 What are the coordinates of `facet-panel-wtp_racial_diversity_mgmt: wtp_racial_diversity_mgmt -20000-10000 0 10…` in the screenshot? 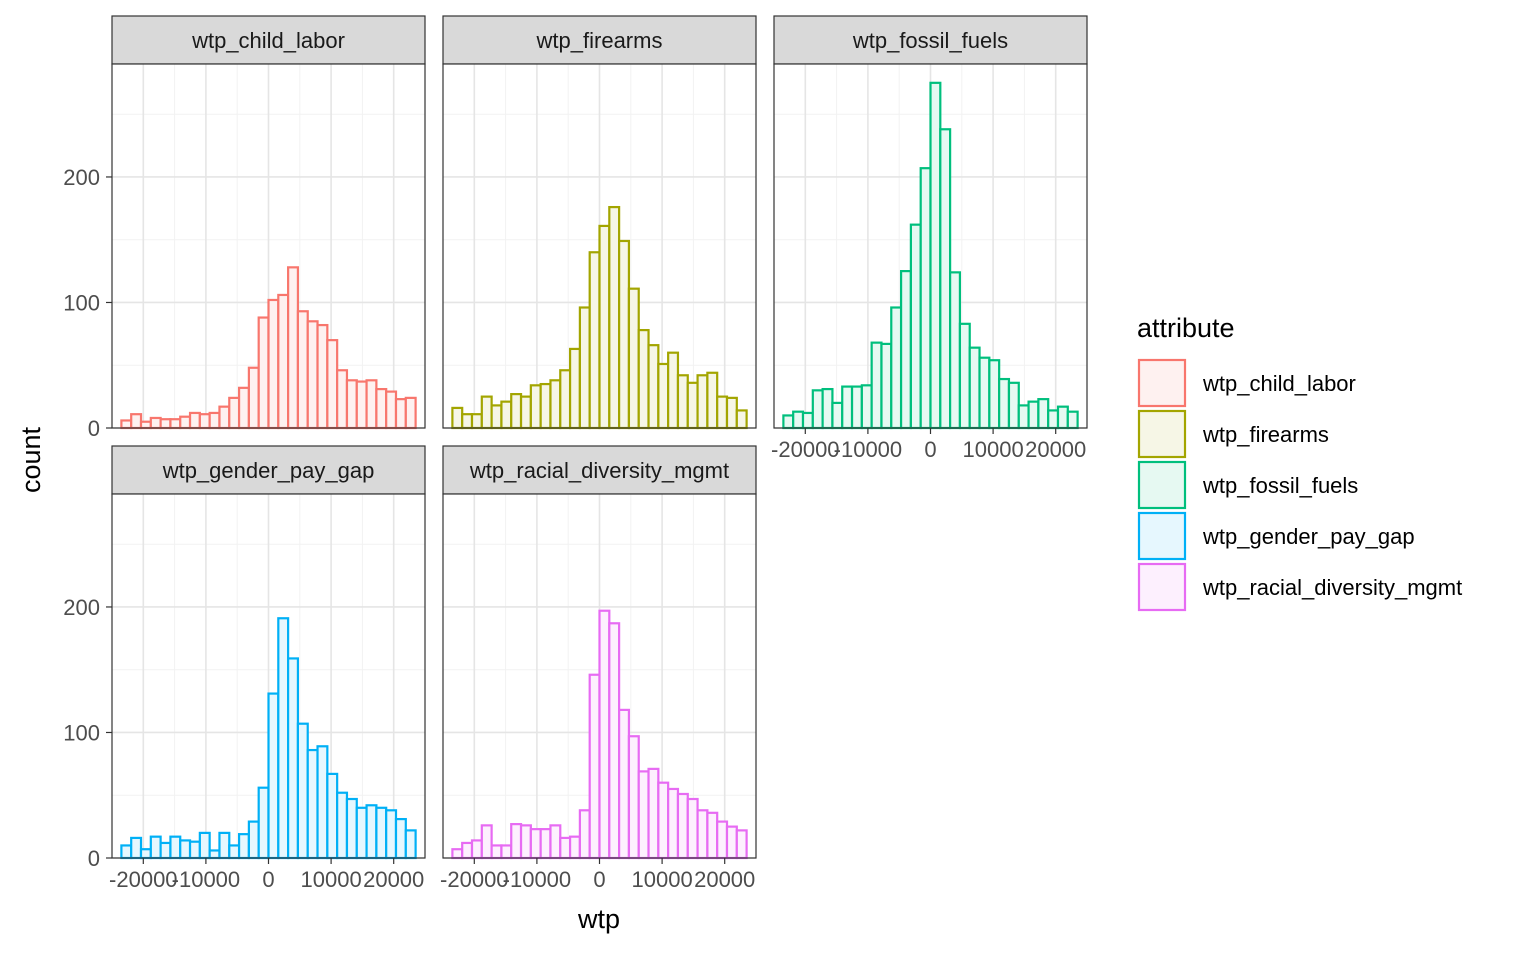 It's located at (598, 668).